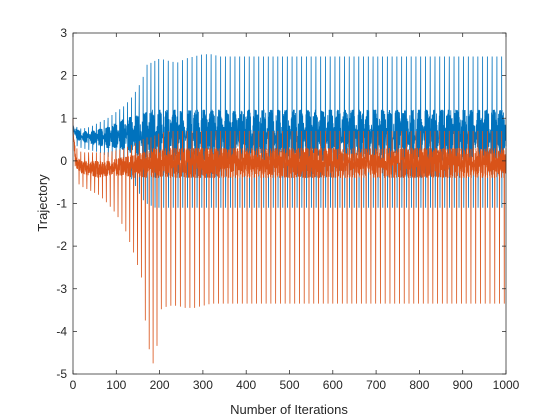 The height and width of the screenshot is (420, 560). What do you see at coordinates (63, 161) in the screenshot?
I see `y-tick-label: 0` at bounding box center [63, 161].